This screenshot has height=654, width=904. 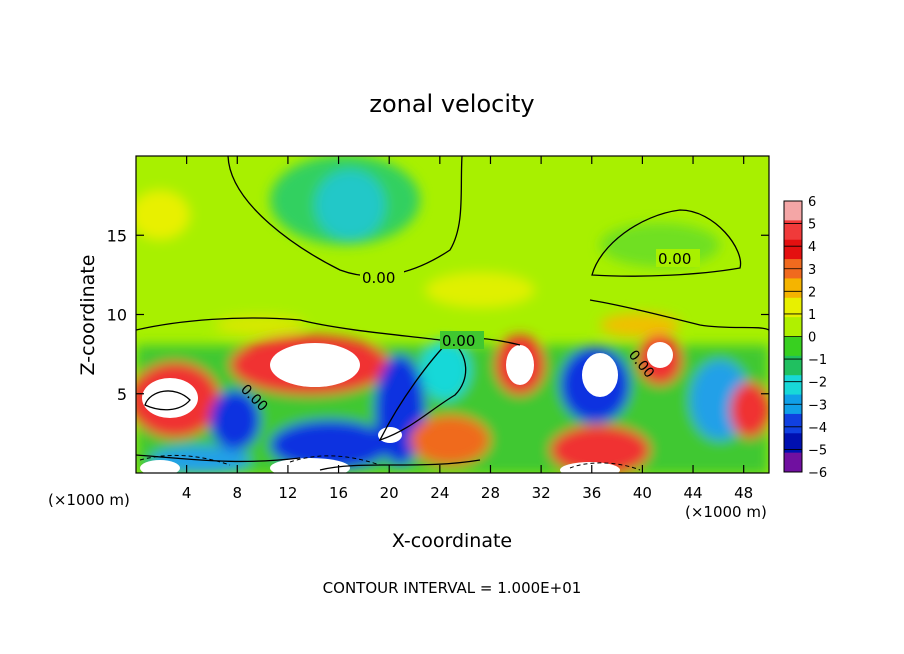 What do you see at coordinates (817, 405) in the screenshot?
I see `colorbar-tick-label: −3` at bounding box center [817, 405].